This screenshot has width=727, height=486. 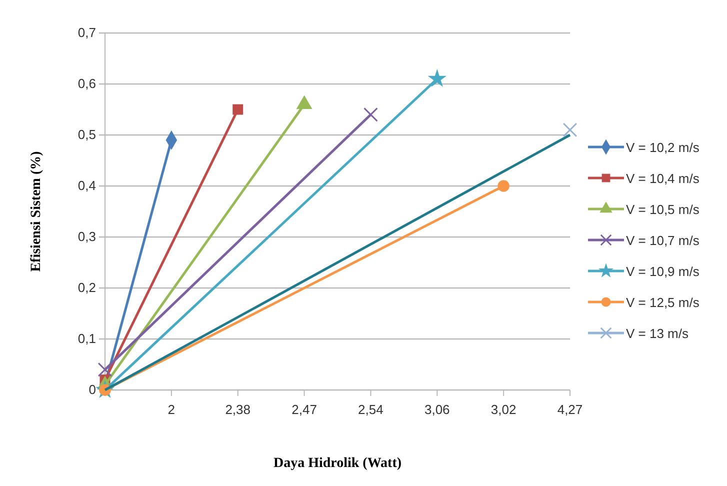 I want to click on legend-label: V = 10,9 m/s, so click(x=663, y=271).